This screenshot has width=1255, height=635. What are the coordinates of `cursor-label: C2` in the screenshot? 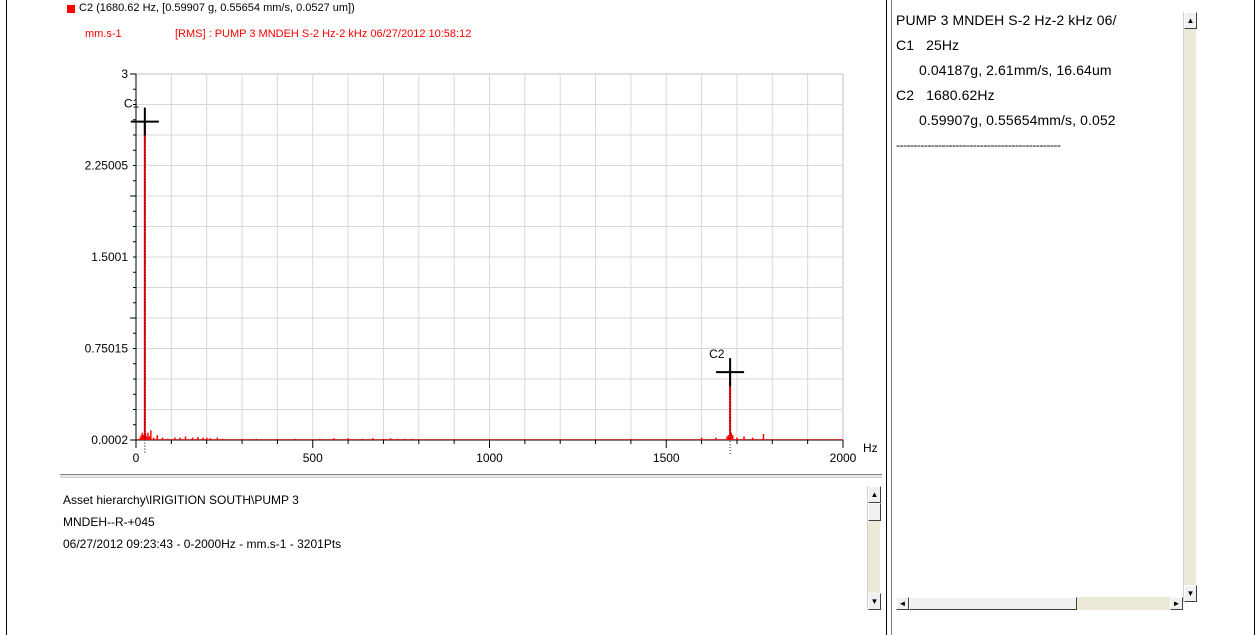 It's located at (717, 354).